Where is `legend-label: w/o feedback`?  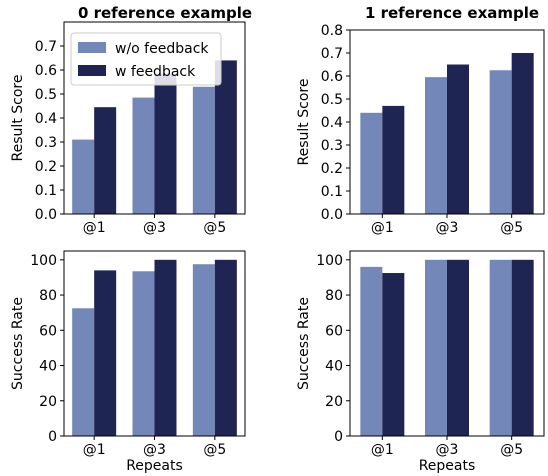
legend-label: w/o feedback is located at coordinates (162, 49).